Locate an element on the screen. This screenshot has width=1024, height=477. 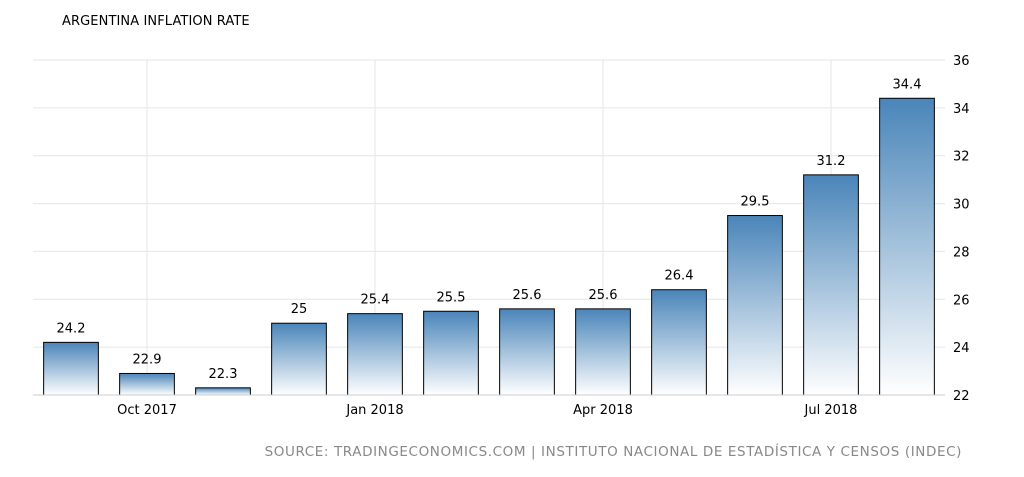
y-tick-label: 34 is located at coordinates (961, 109).